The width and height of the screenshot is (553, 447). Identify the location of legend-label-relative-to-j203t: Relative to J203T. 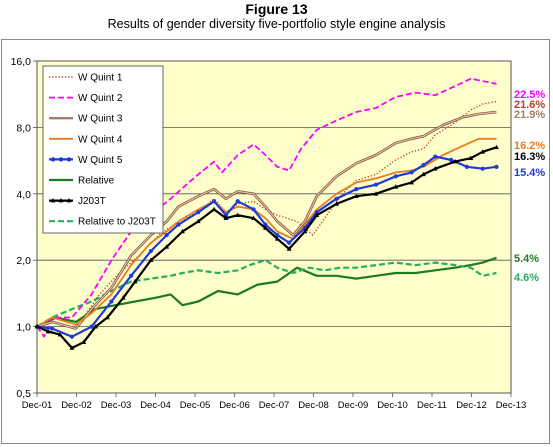
(117, 222).